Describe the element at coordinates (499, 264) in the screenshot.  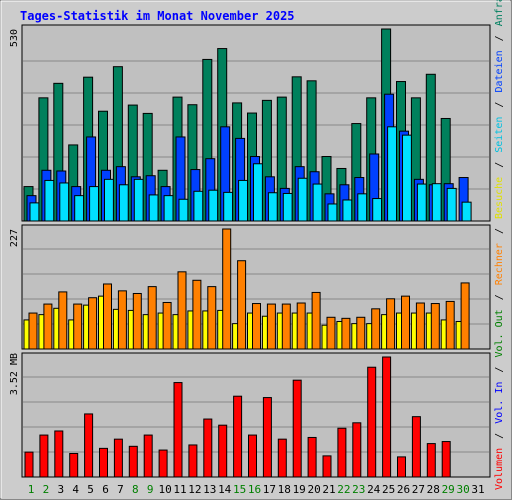
I see `legend-rechner: Rechner` at that location.